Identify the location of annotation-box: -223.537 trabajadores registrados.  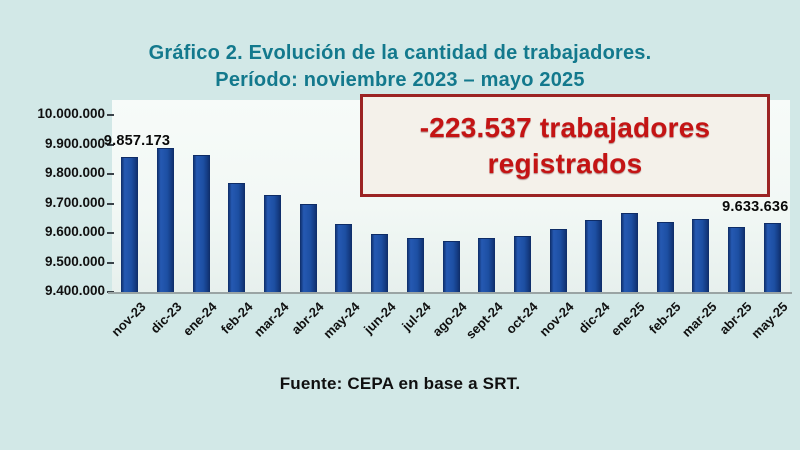
(565, 145).